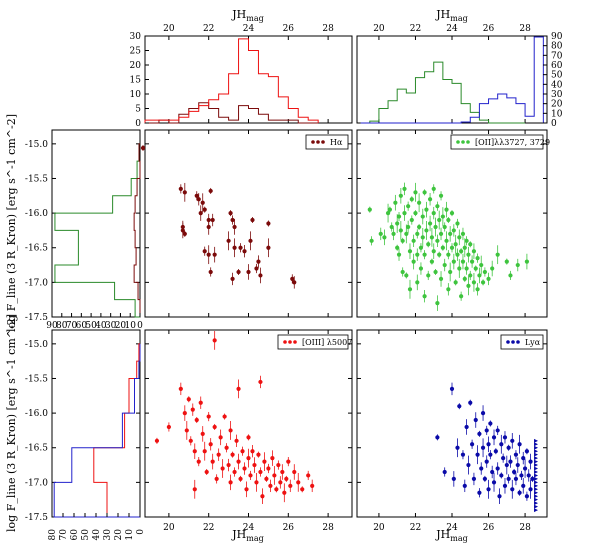  Describe the element at coordinates (119, 535) in the screenshot. I see `x-tick-label: 20` at that location.